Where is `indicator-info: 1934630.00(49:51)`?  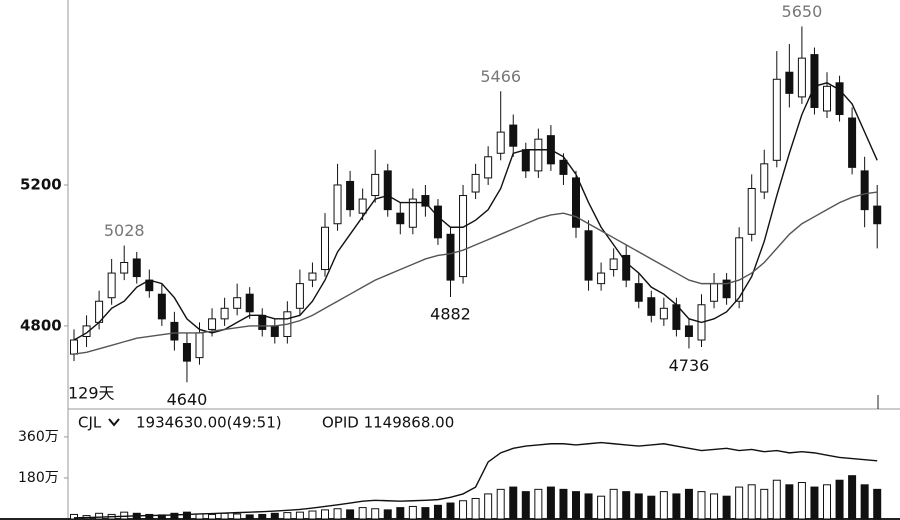 indicator-info: 1934630.00(49:51) is located at coordinates (209, 423).